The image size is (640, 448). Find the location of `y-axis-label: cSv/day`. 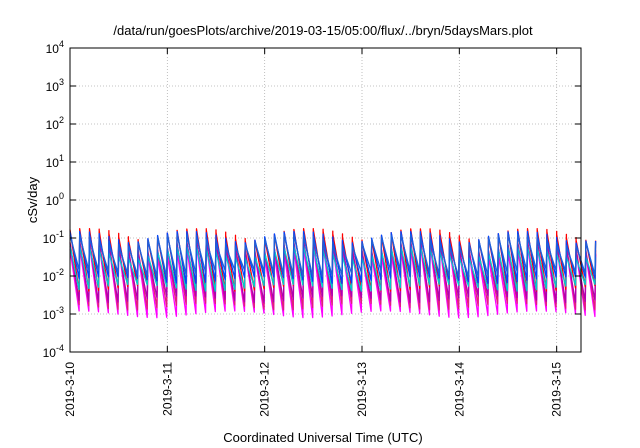

y-axis-label: cSv/day is located at coordinates (32, 199).